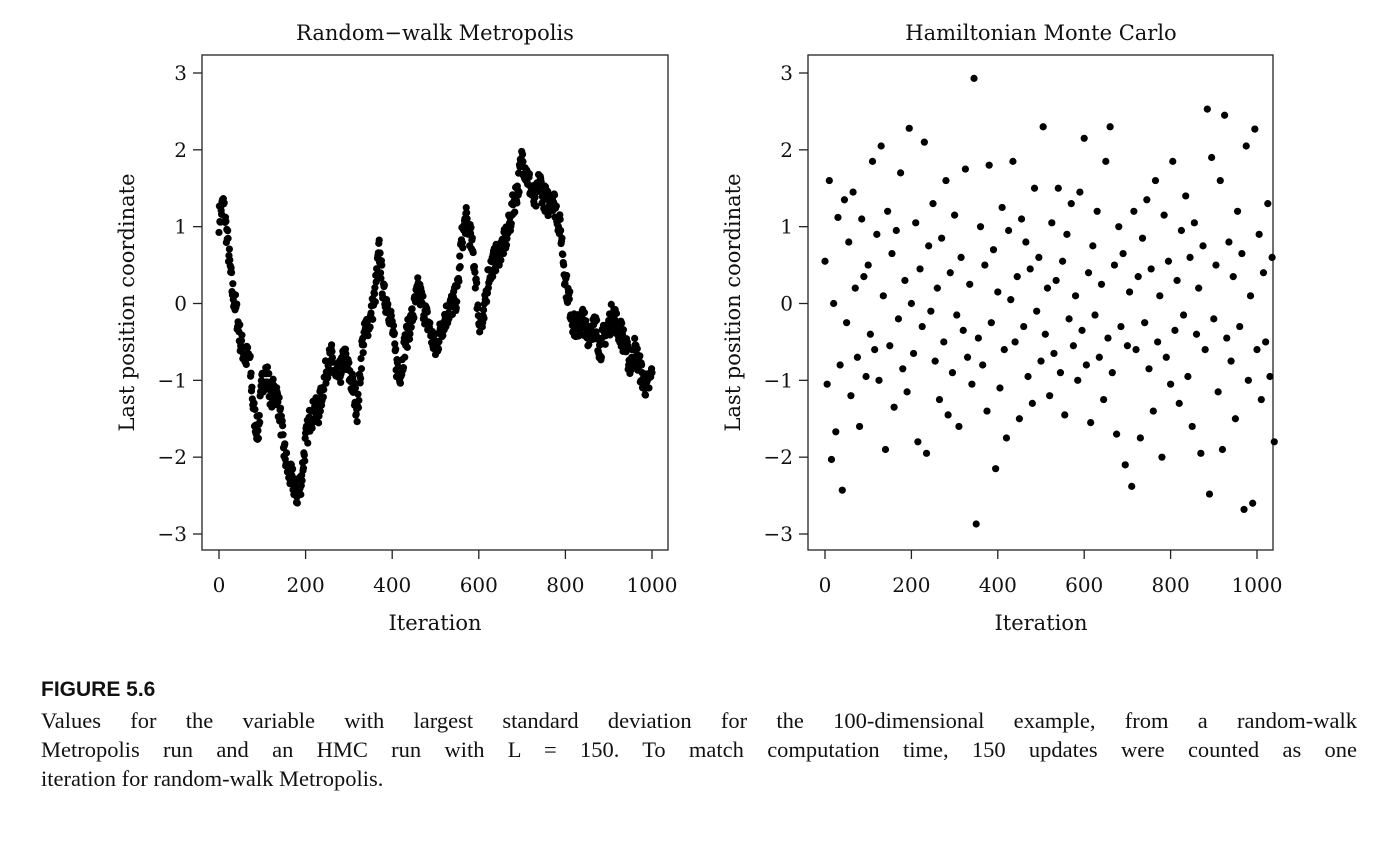  What do you see at coordinates (778, 380) in the screenshot?
I see `y-tick-label: −1` at bounding box center [778, 380].